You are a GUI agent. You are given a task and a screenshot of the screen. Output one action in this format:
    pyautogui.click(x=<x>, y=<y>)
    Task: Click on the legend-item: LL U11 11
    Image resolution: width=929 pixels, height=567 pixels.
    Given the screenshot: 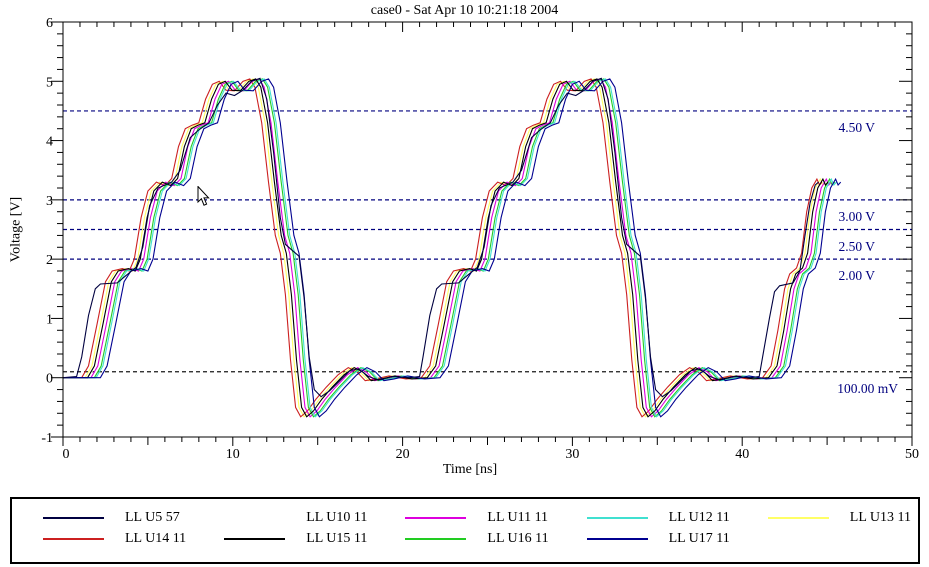 What is the action you would take?
    pyautogui.click(x=464, y=517)
    